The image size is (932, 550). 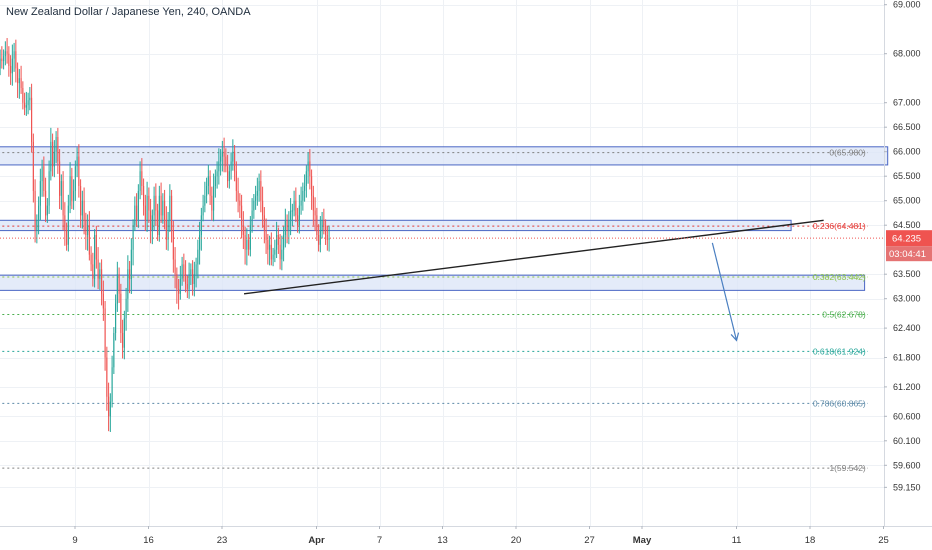 I want to click on time-axis-label: 9, so click(x=74, y=540).